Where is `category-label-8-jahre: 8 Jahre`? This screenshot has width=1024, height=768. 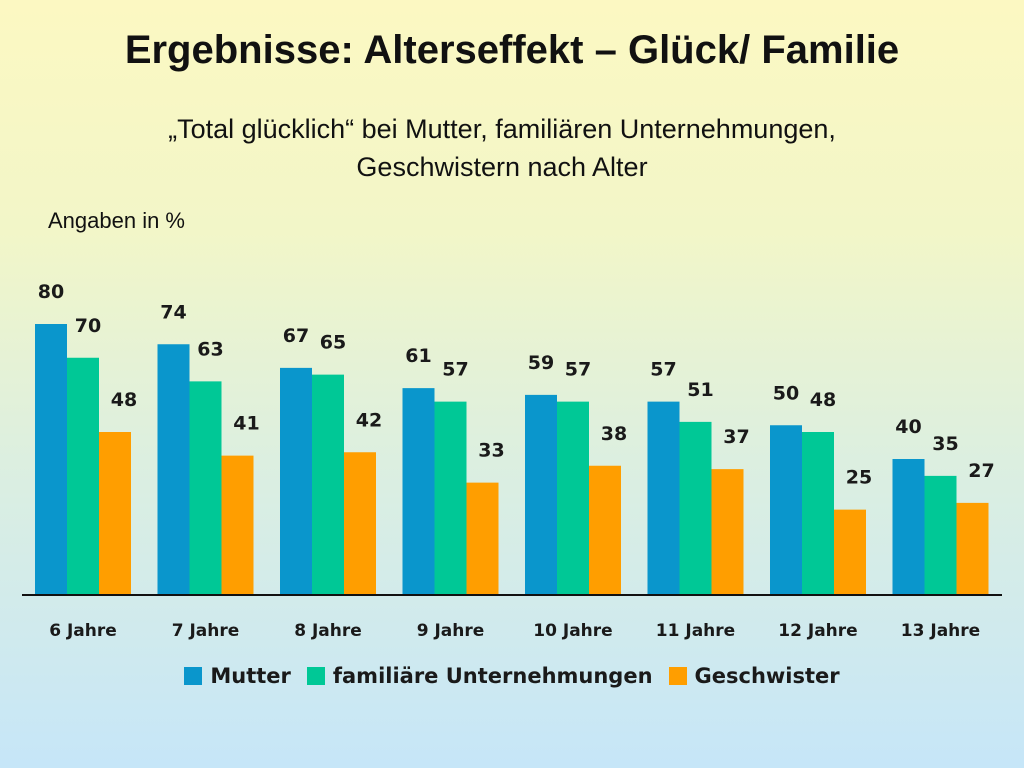 category-label-8-jahre: 8 Jahre is located at coordinates (328, 631).